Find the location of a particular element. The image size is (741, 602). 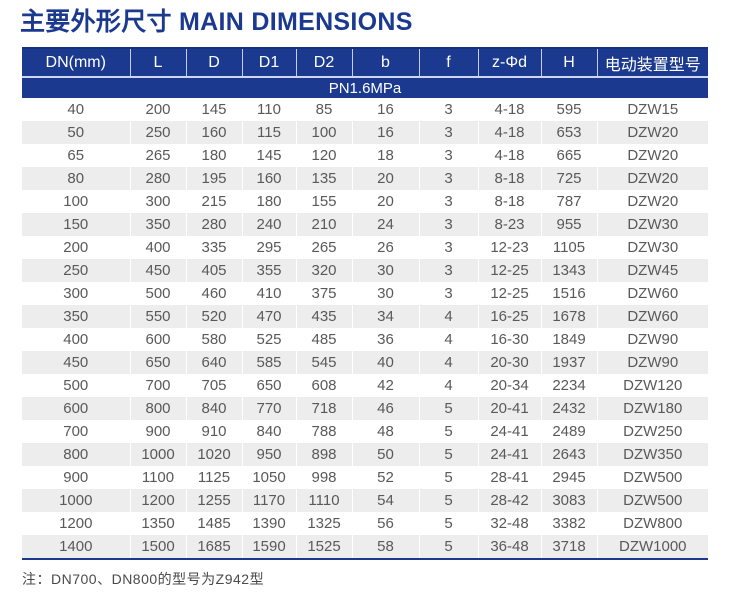

table-cell: 1516 is located at coordinates (569, 293).